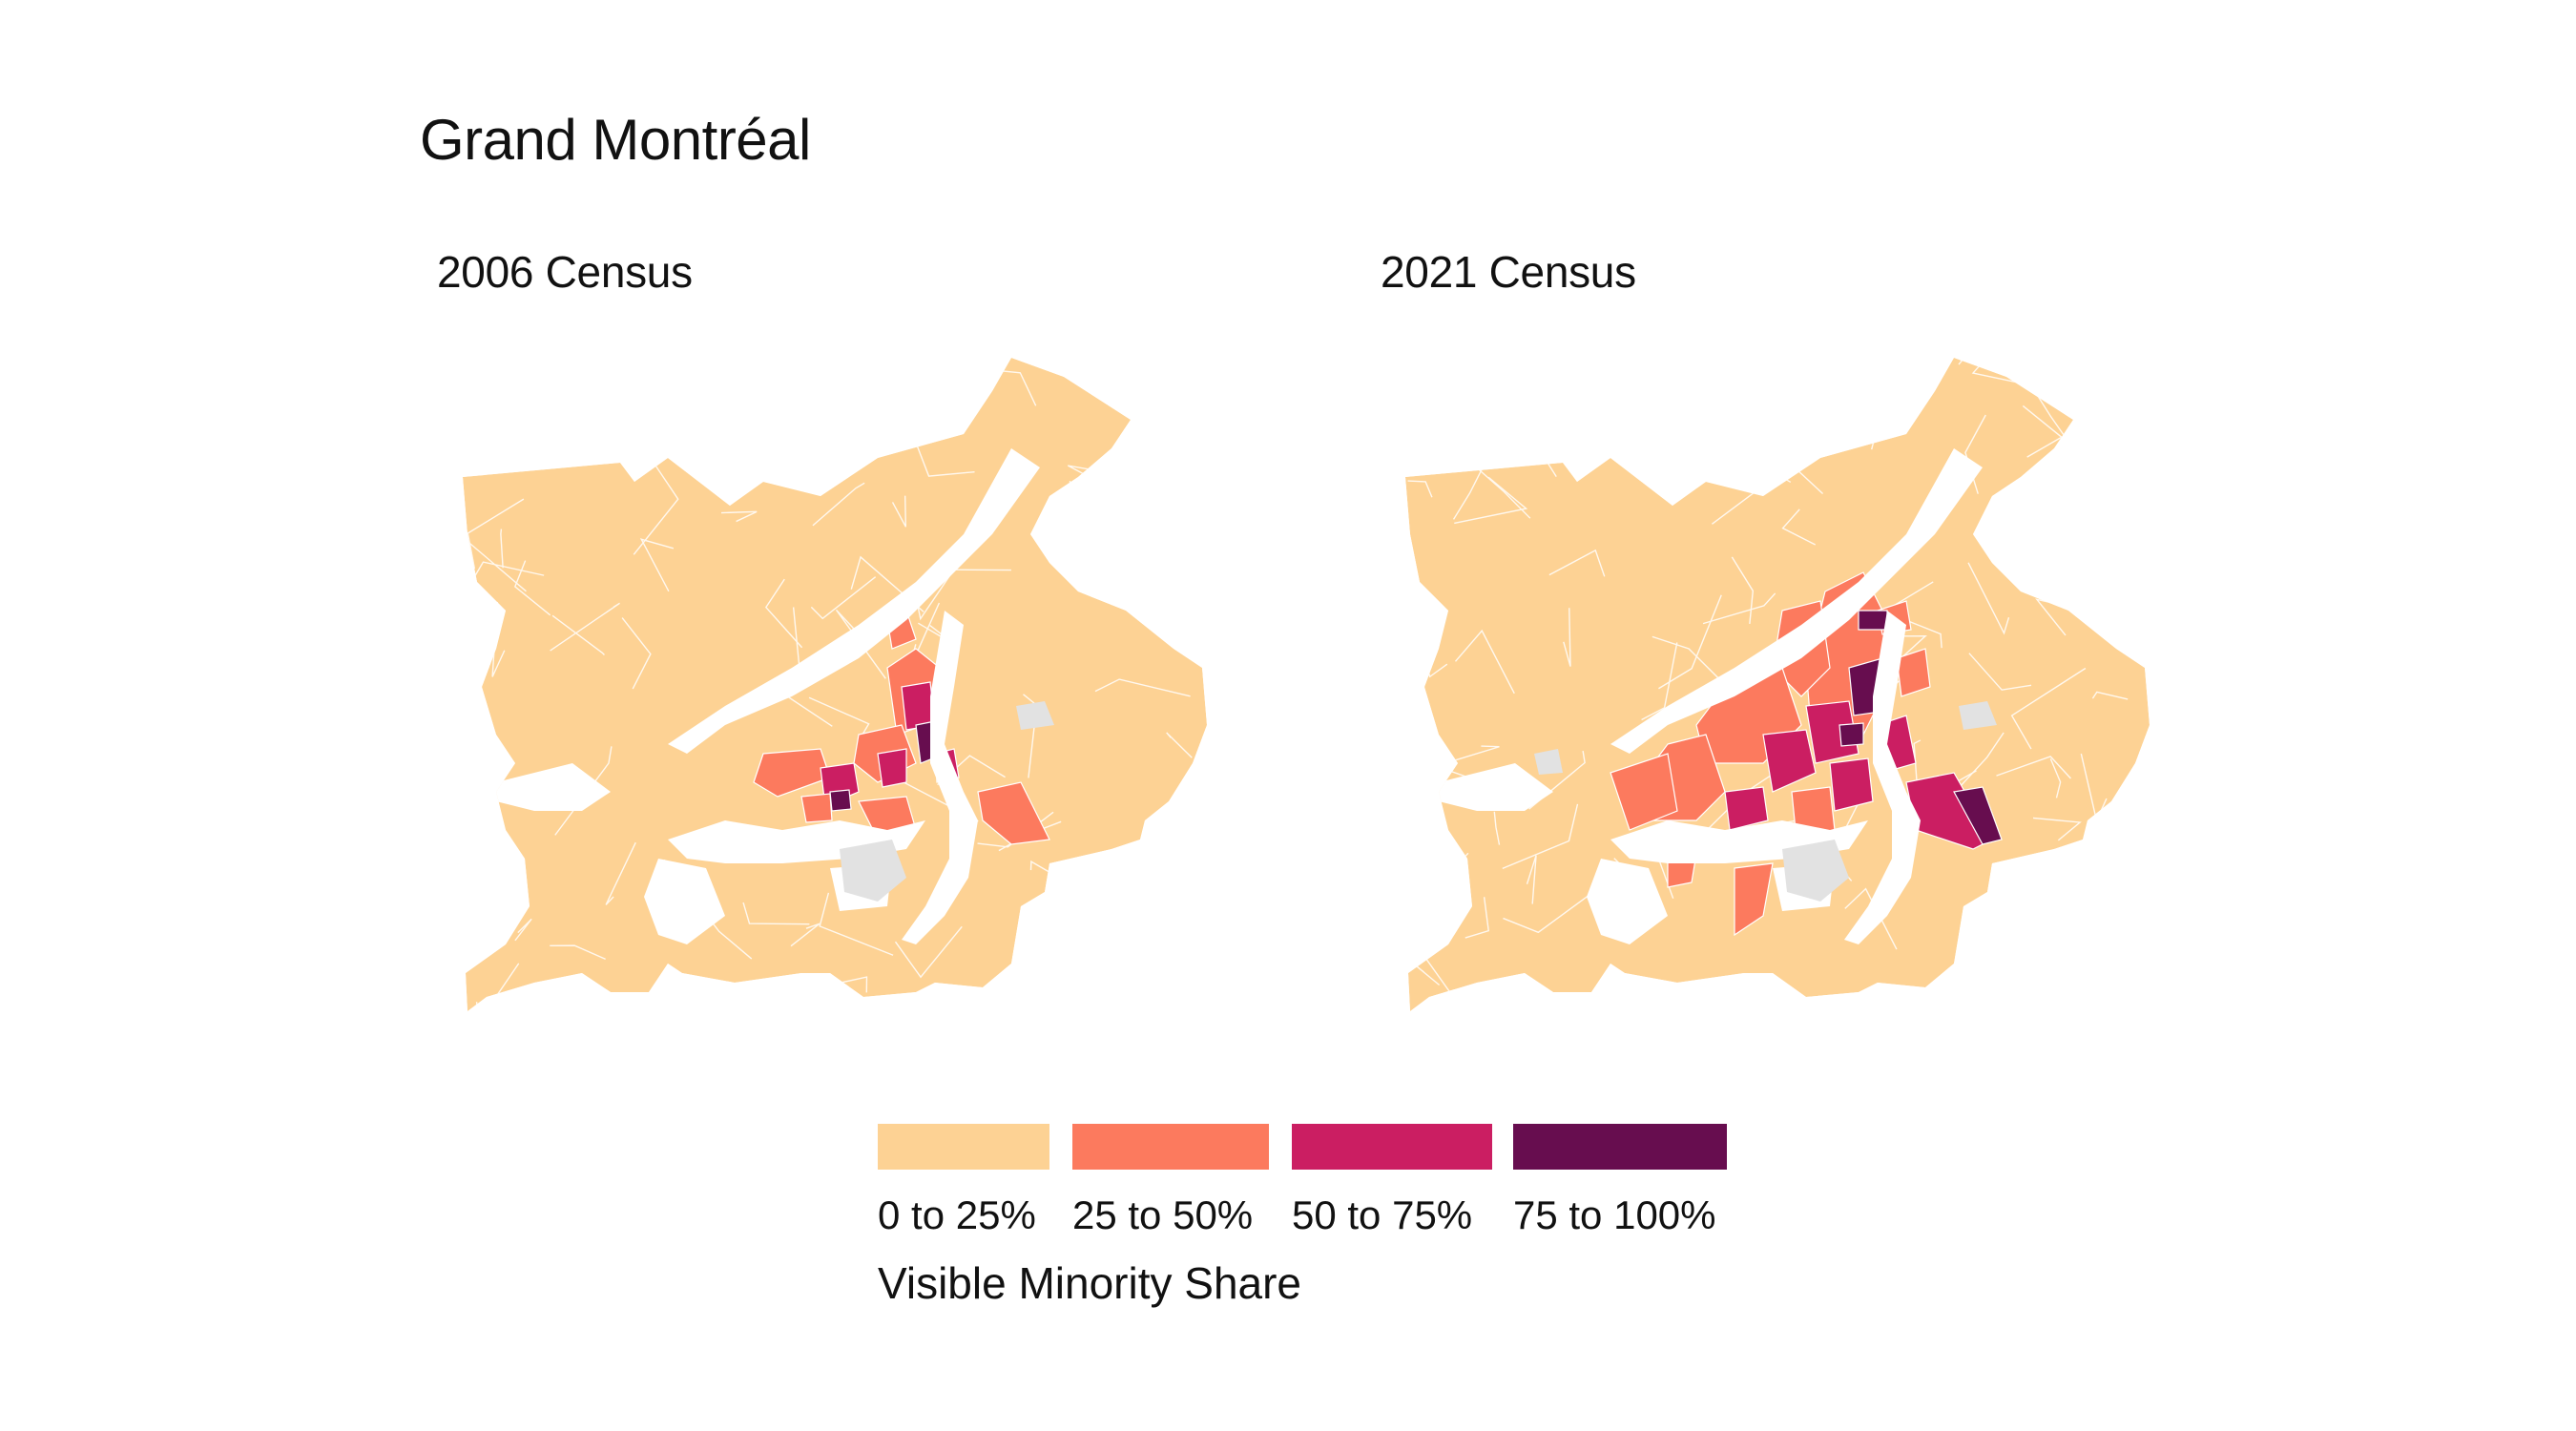 The height and width of the screenshot is (1431, 2576). I want to click on chart-title: Grand Montréal, so click(615, 140).